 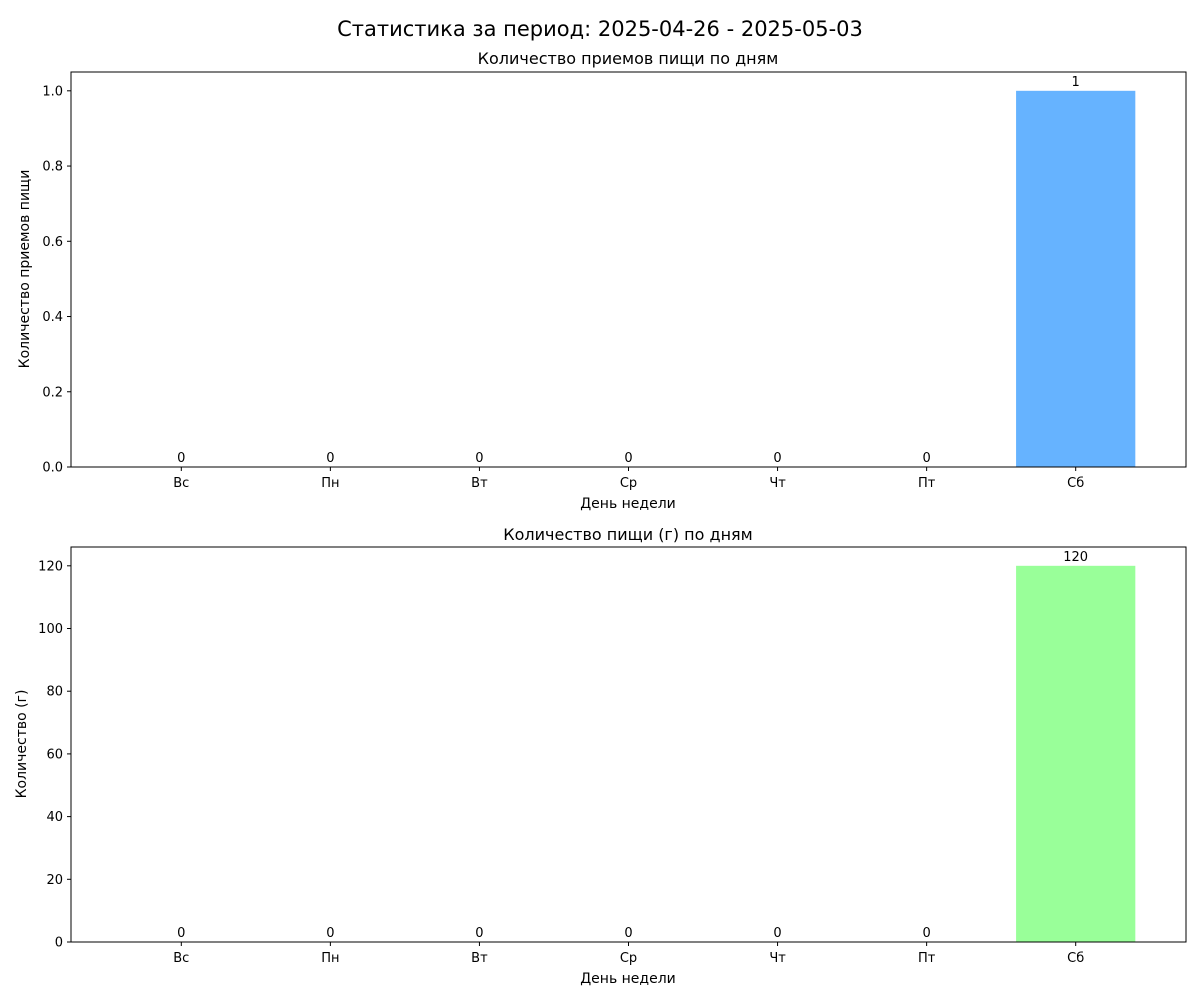 I want to click on y-tick-label-5: 1.0, so click(x=52, y=91).